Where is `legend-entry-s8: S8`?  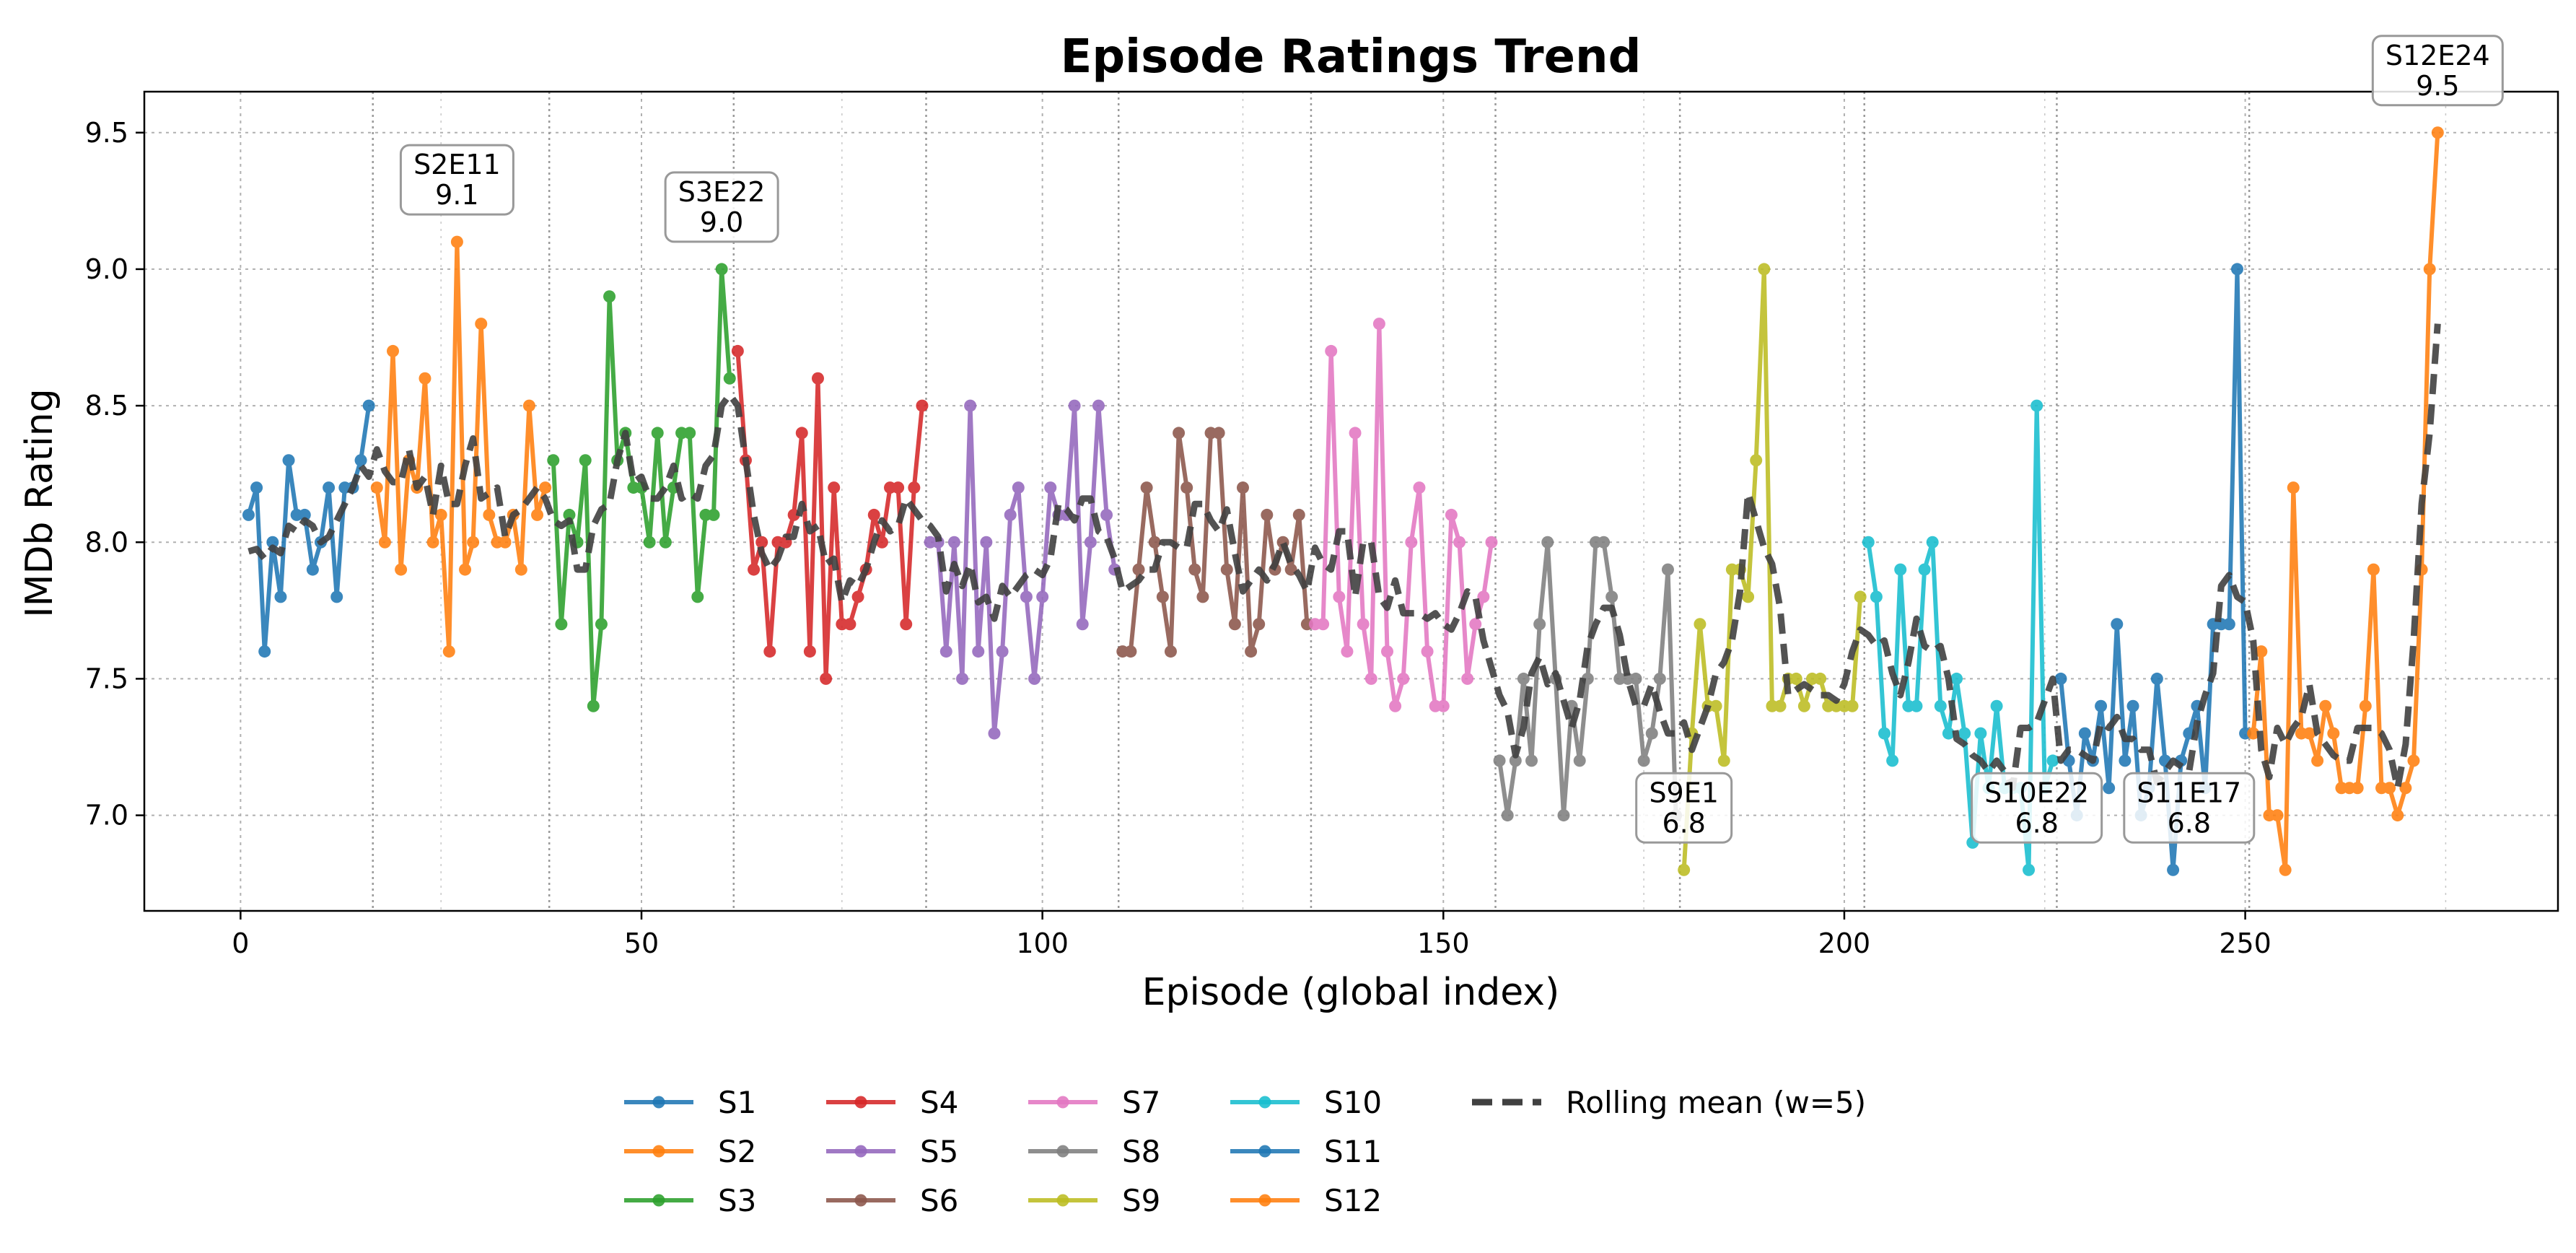 legend-entry-s8: S8 is located at coordinates (1094, 1151).